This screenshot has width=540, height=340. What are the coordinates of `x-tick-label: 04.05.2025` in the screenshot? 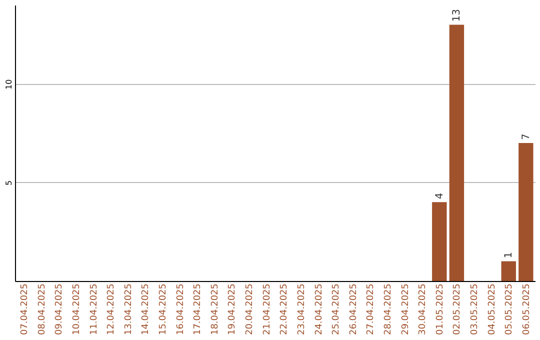 It's located at (492, 310).